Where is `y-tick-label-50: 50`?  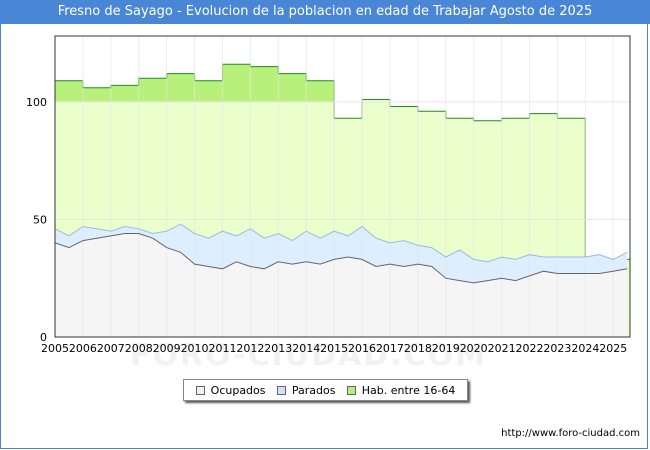
y-tick-label-50: 50 is located at coordinates (40, 219).